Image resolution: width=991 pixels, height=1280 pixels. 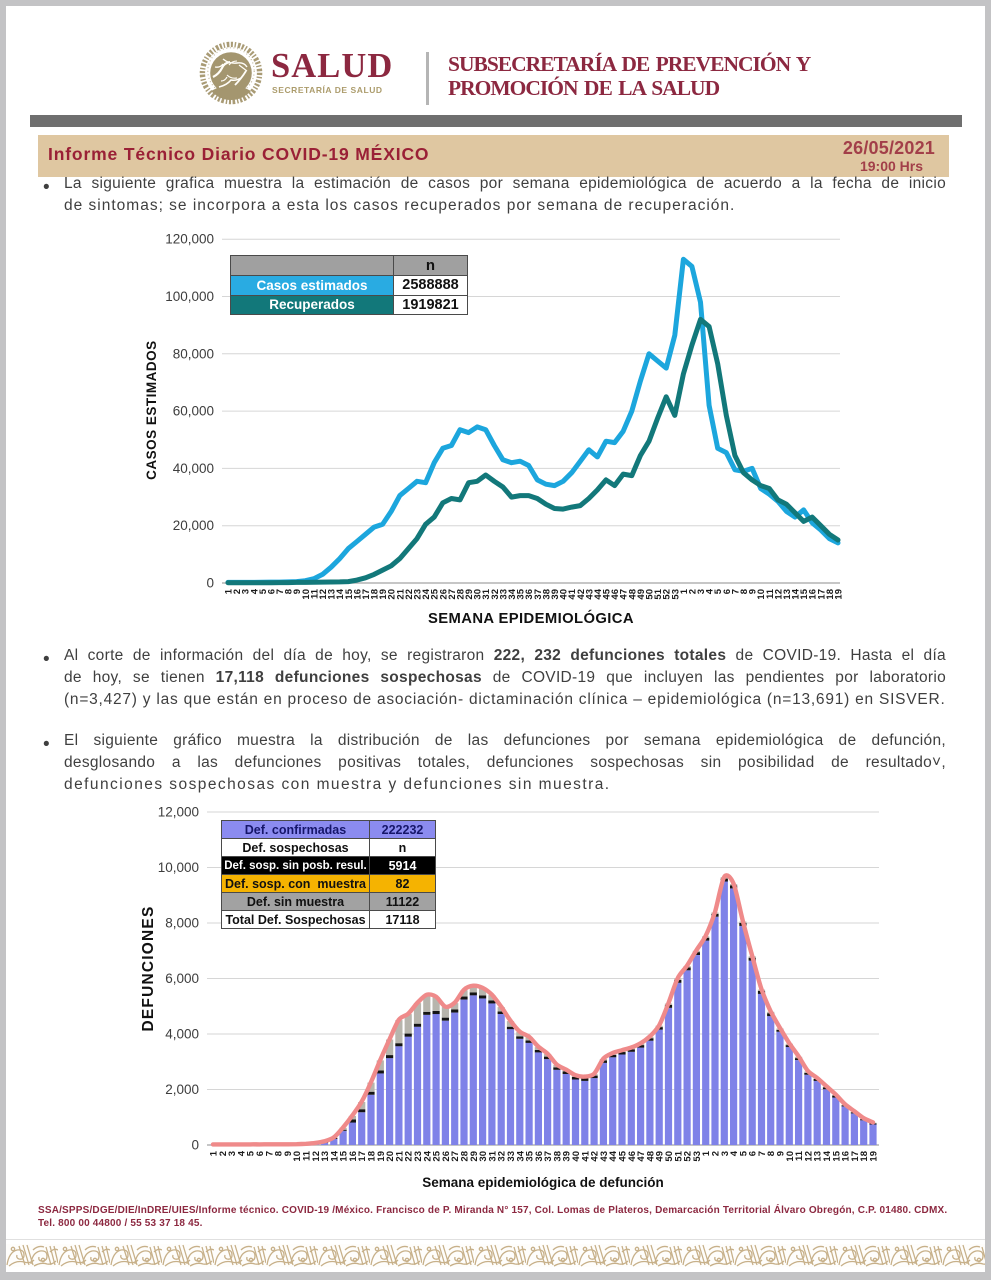 I want to click on svg-text: 60,000, so click(x=193, y=411).